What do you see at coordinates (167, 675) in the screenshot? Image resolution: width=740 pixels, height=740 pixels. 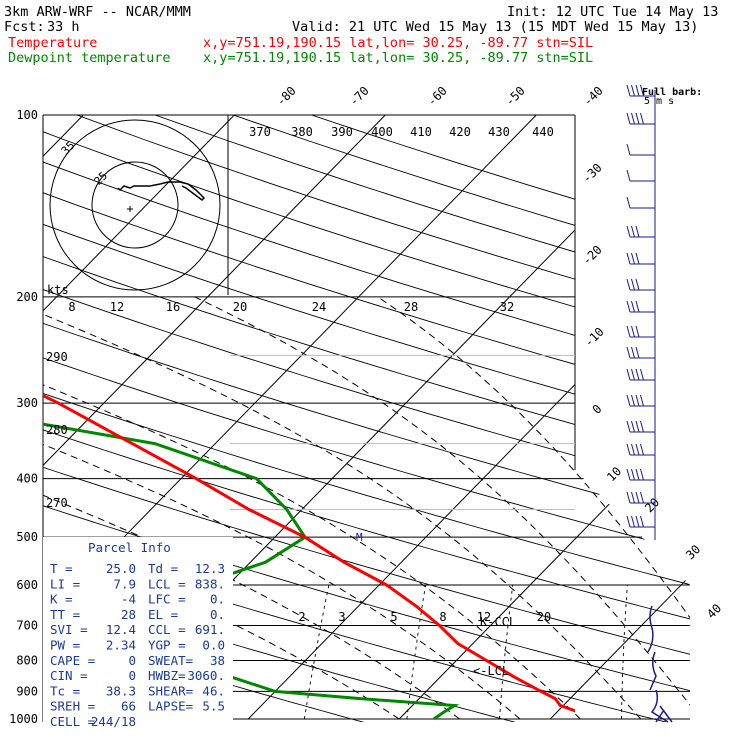 I see `parcel-info-cell: HWBZ=` at bounding box center [167, 675].